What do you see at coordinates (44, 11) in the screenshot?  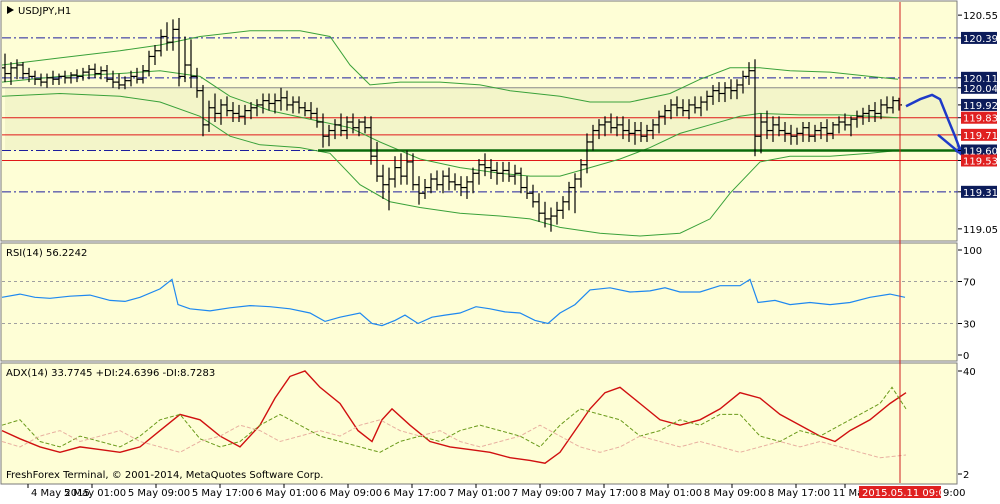 I see `symbol-label: USDJPY,H1` at bounding box center [44, 11].